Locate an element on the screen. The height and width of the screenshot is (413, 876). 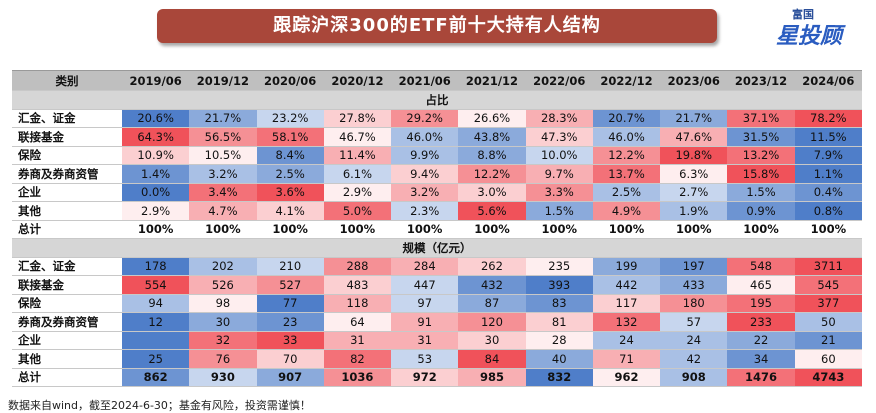
cell: 9.9% is located at coordinates (425, 155).